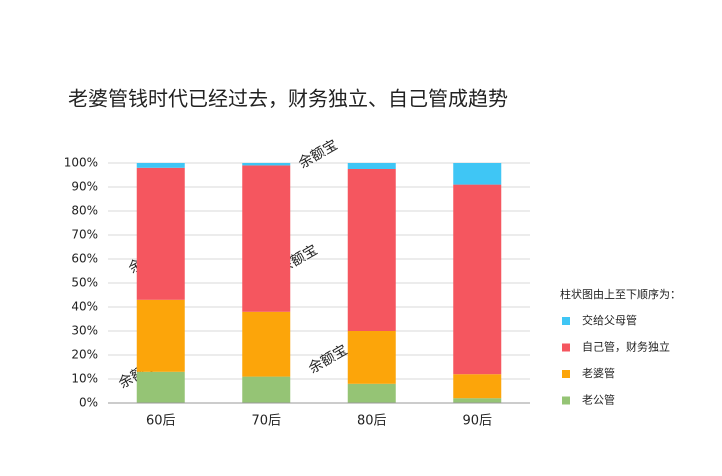  I want to click on y-tick-label: 30%, so click(84, 331).